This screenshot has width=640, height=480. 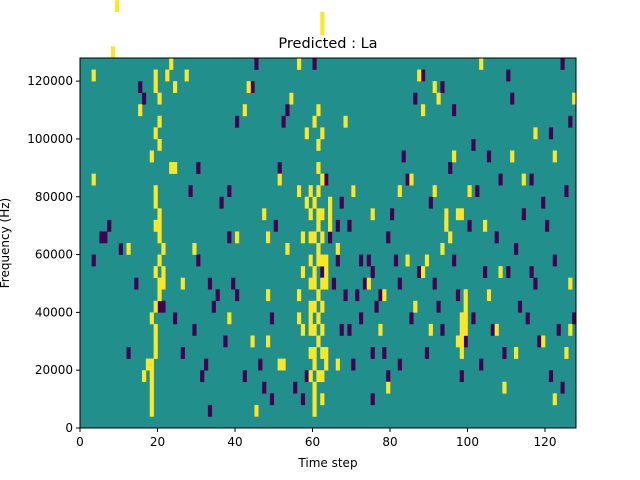 What do you see at coordinates (50, 139) in the screenshot?
I see `y-tick-label: 100000` at bounding box center [50, 139].